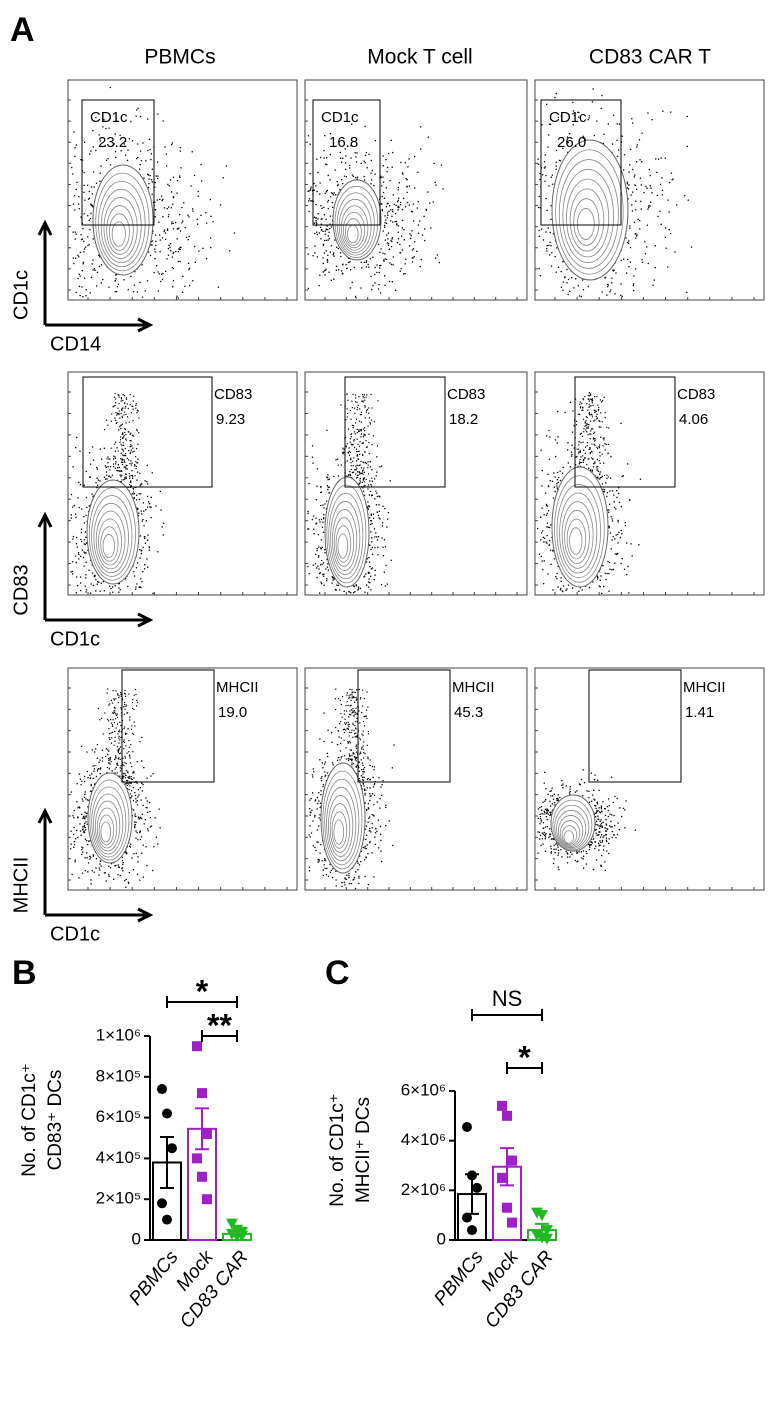 The width and height of the screenshot is (771, 1416). I want to click on axis-arrow, so click(97, 325).